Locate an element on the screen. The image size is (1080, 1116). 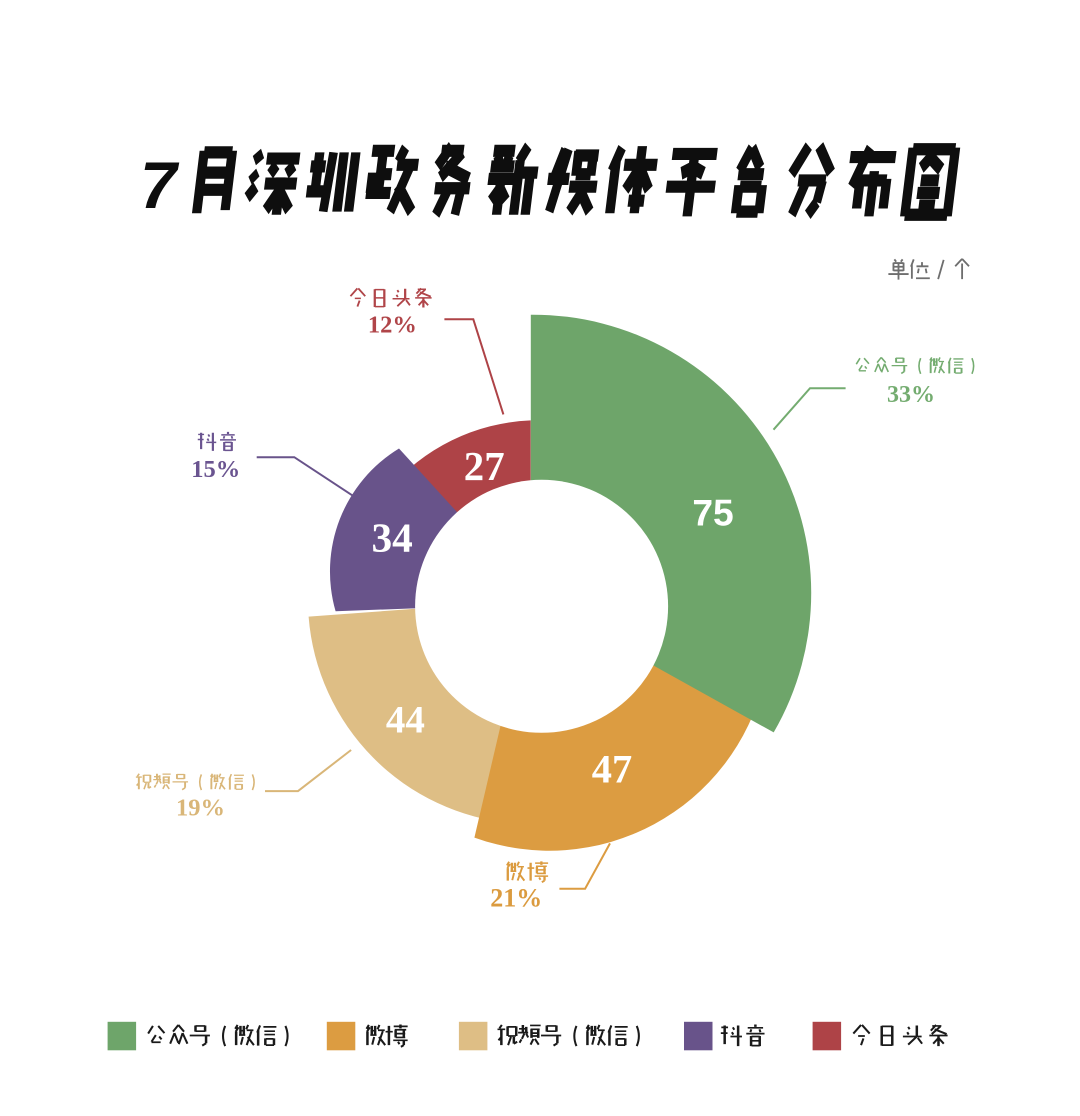
svg-text: 33% is located at coordinates (911, 395).